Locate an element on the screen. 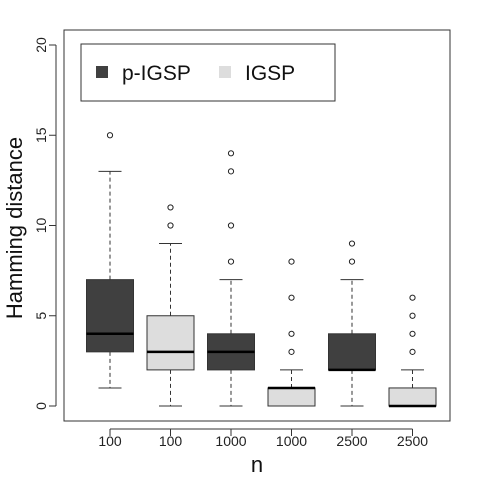 The width and height of the screenshot is (480, 480). y-axis-title: Hamming distance is located at coordinates (14, 228).